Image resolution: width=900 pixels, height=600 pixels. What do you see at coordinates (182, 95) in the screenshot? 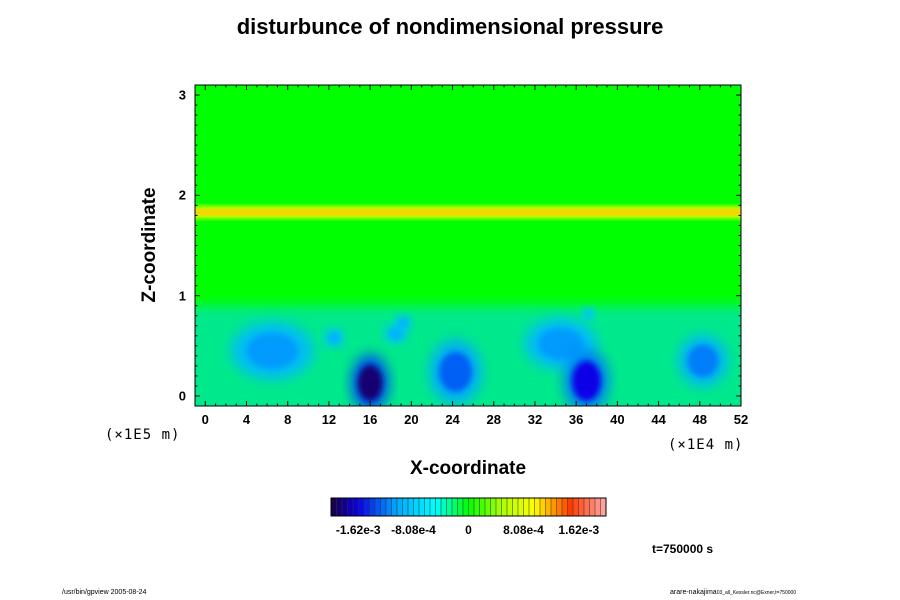
I see `y-tick-label: 3` at bounding box center [182, 95].